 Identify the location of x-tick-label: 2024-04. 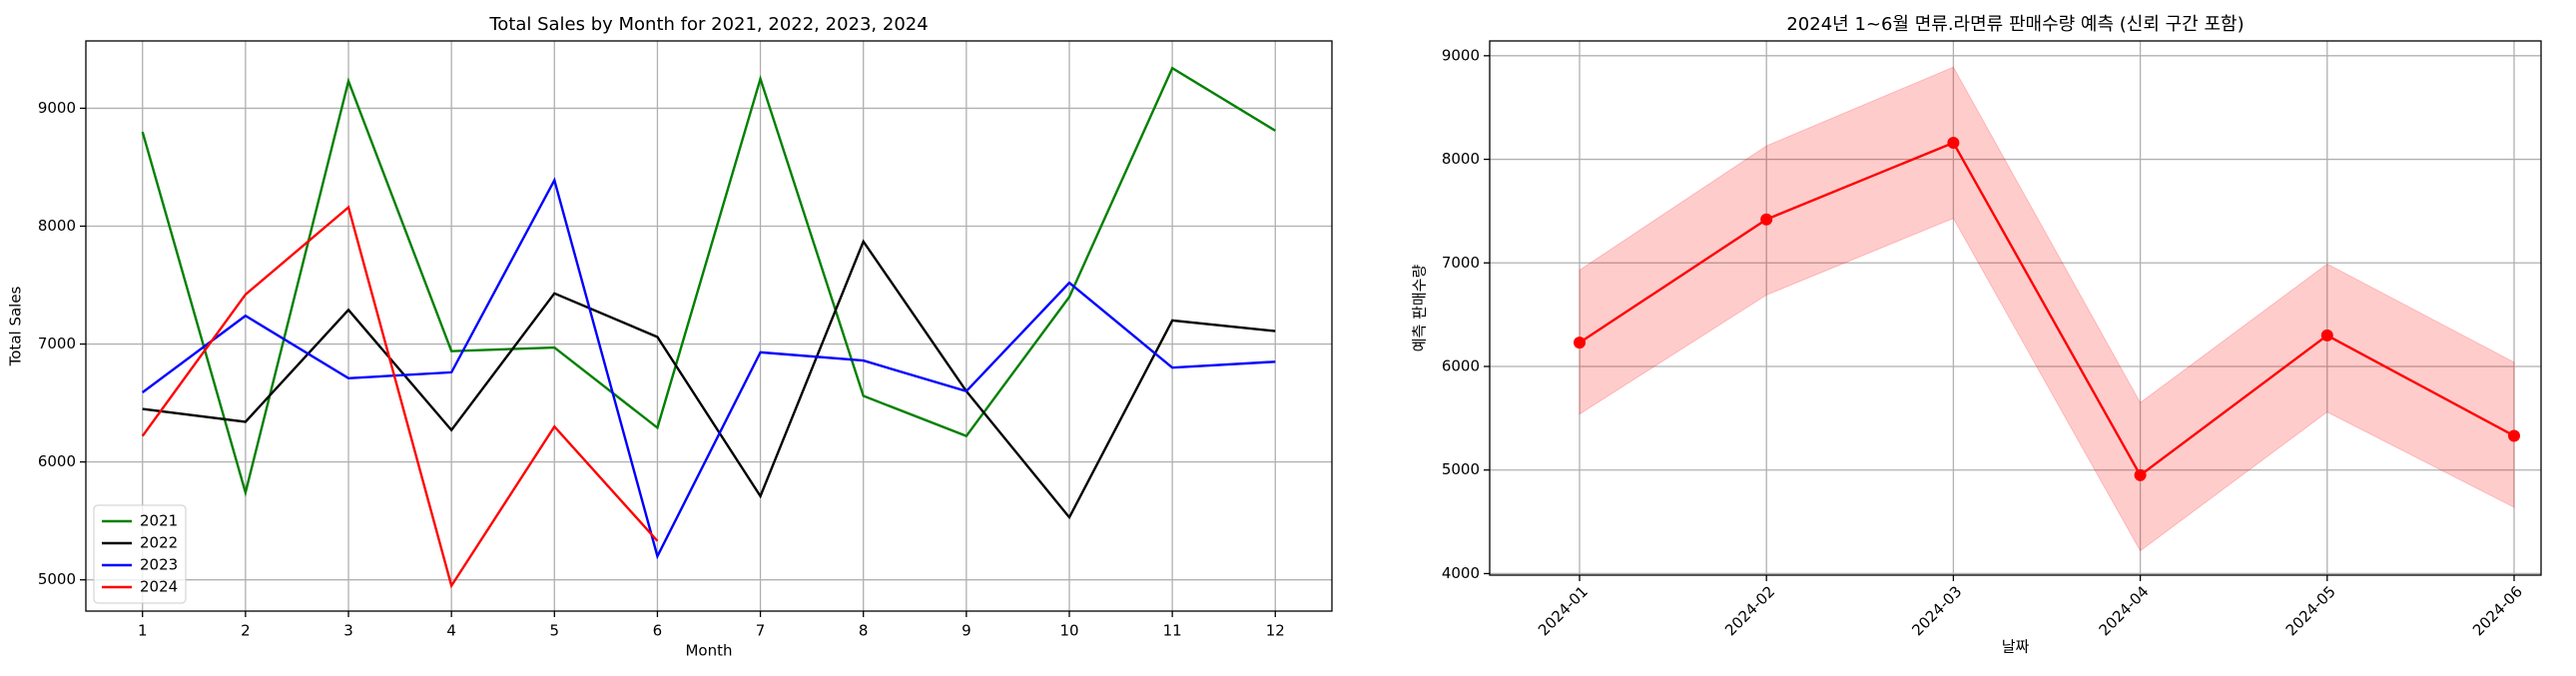
(2124, 611).